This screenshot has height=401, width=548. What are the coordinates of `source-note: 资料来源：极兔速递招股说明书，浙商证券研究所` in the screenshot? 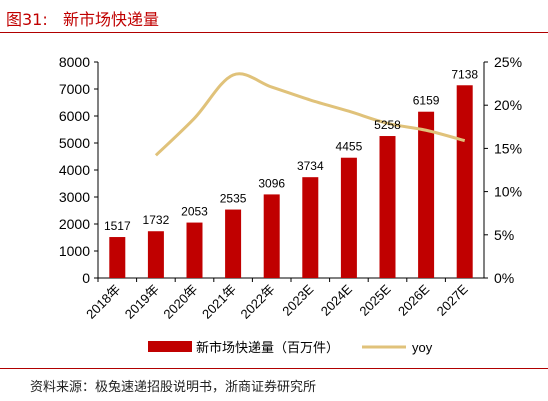 It's located at (173, 387).